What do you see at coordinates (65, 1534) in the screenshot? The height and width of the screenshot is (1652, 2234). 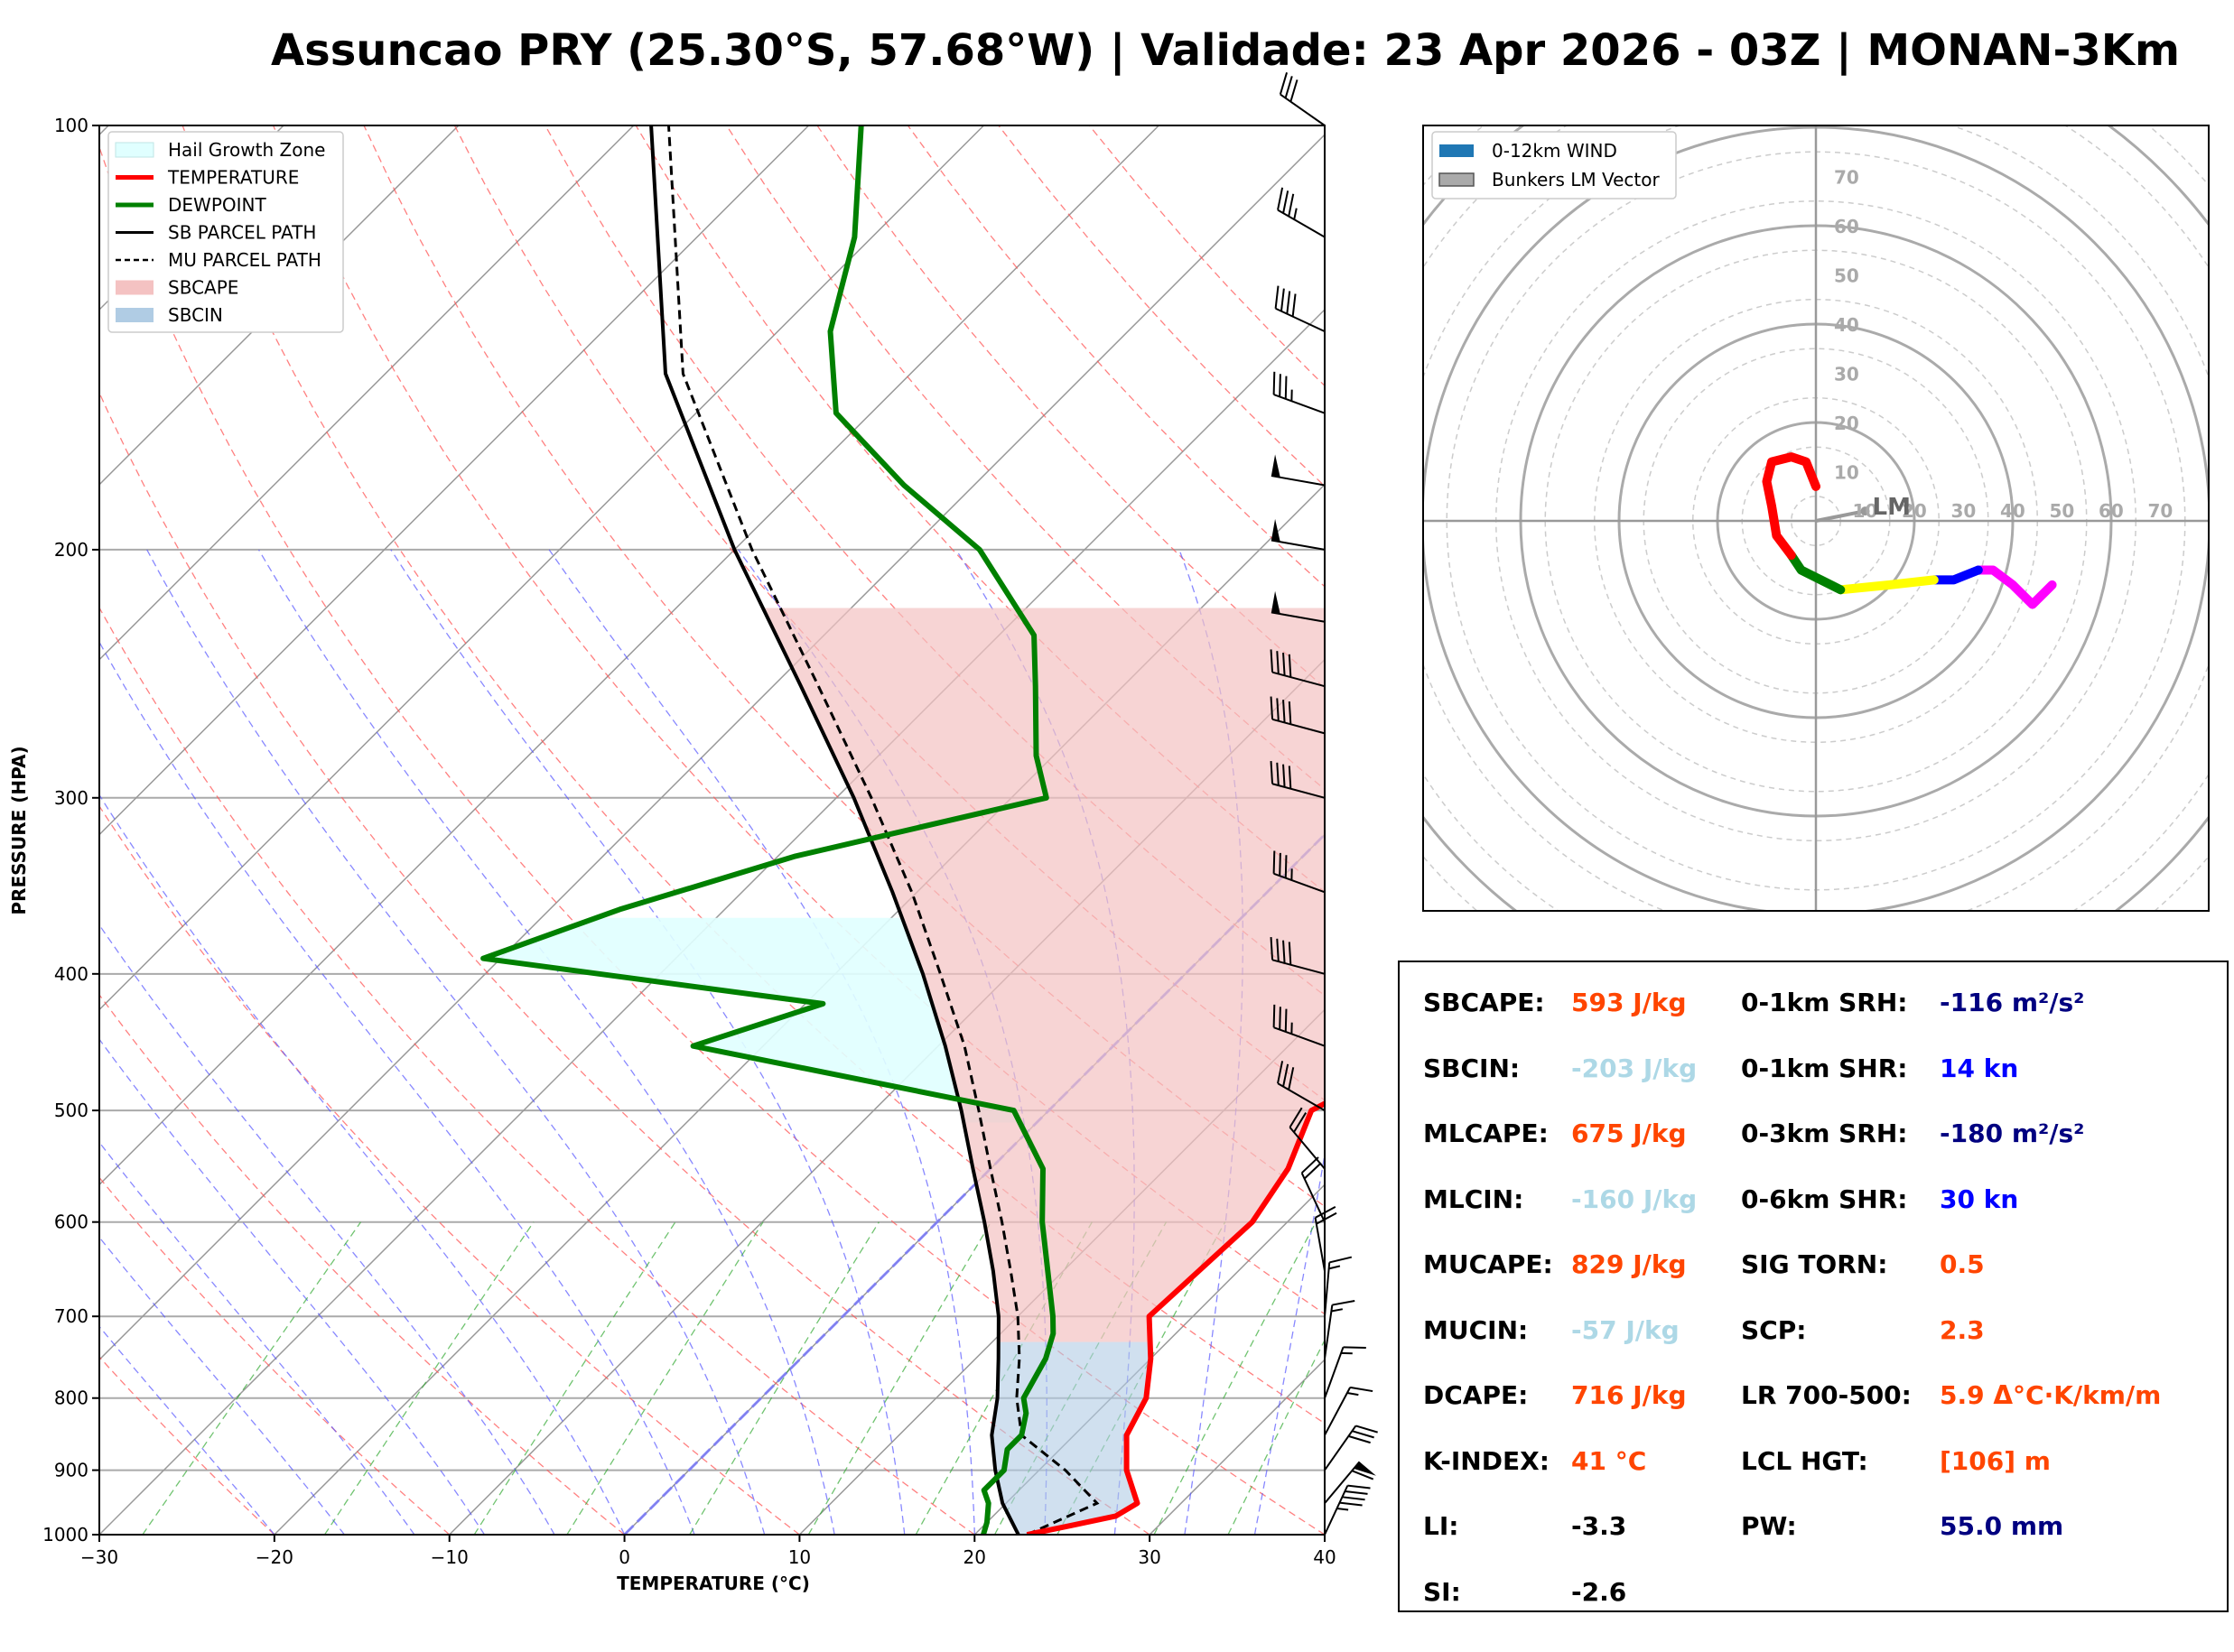 I see `pressure-tick-label: 1000` at bounding box center [65, 1534].